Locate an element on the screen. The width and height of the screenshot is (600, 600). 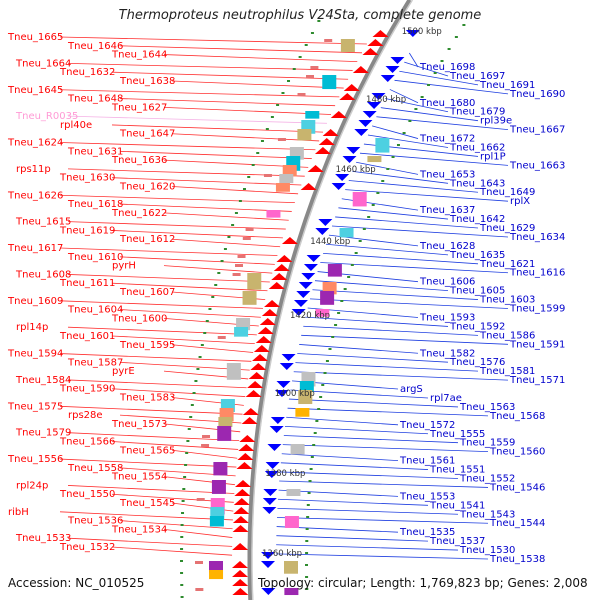
gene-label-right: Tneu_1582 is located at coordinates (447, 353).